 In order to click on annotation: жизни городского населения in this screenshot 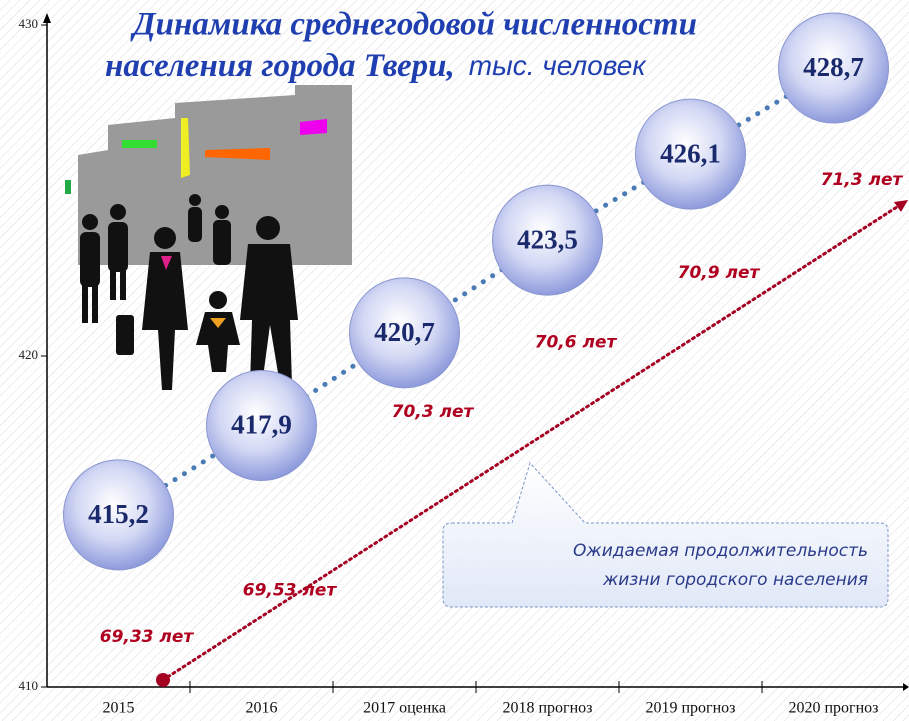, I will do `click(735, 580)`.